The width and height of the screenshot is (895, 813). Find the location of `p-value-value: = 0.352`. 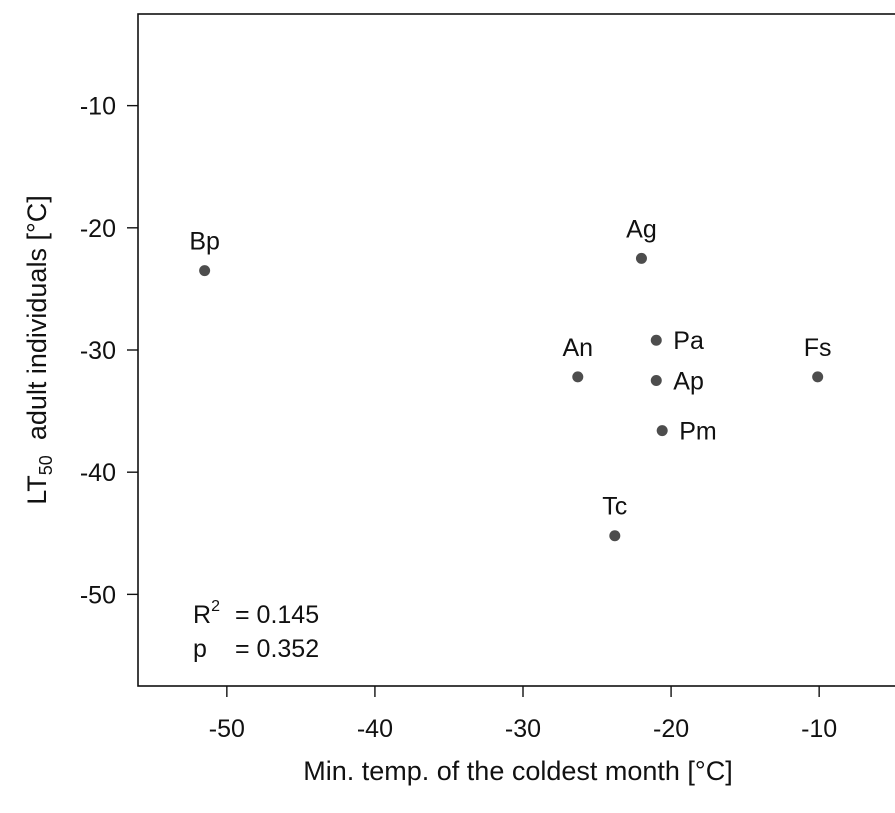

p-value-value: = 0.352 is located at coordinates (277, 649).